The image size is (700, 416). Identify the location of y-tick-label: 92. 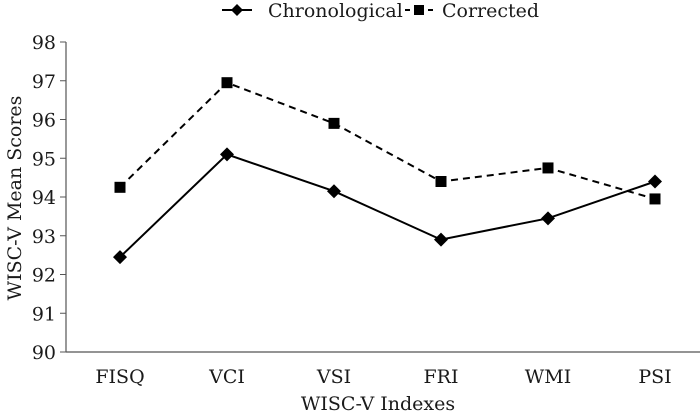
(44, 276).